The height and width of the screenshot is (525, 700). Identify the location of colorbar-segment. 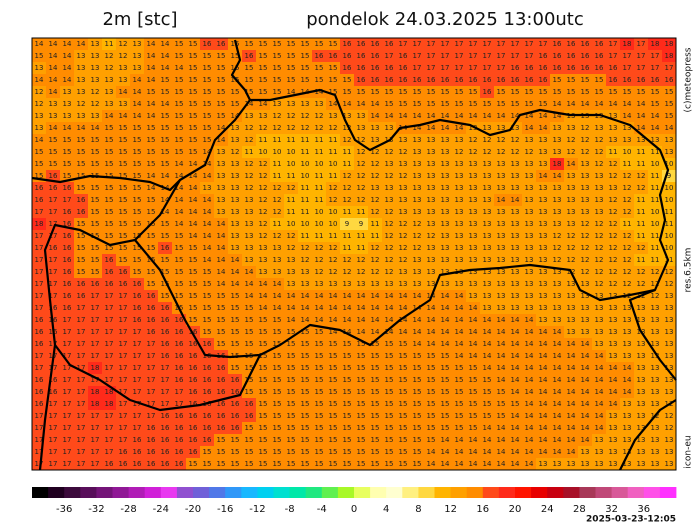
(603, 492).